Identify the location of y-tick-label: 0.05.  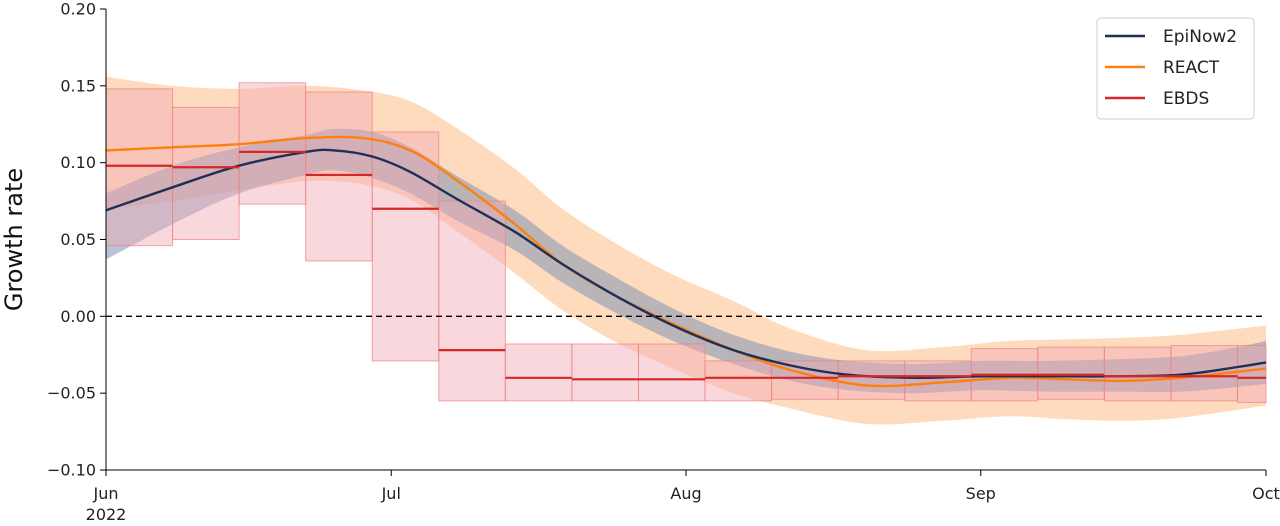
(78, 239).